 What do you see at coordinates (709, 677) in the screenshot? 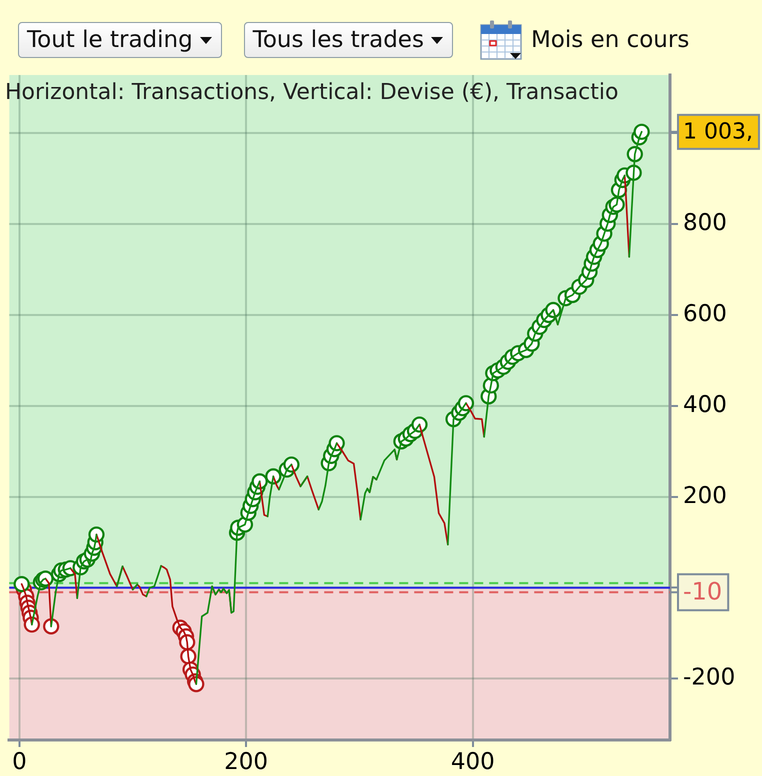
I see `y-tick-label: -200` at bounding box center [709, 677].